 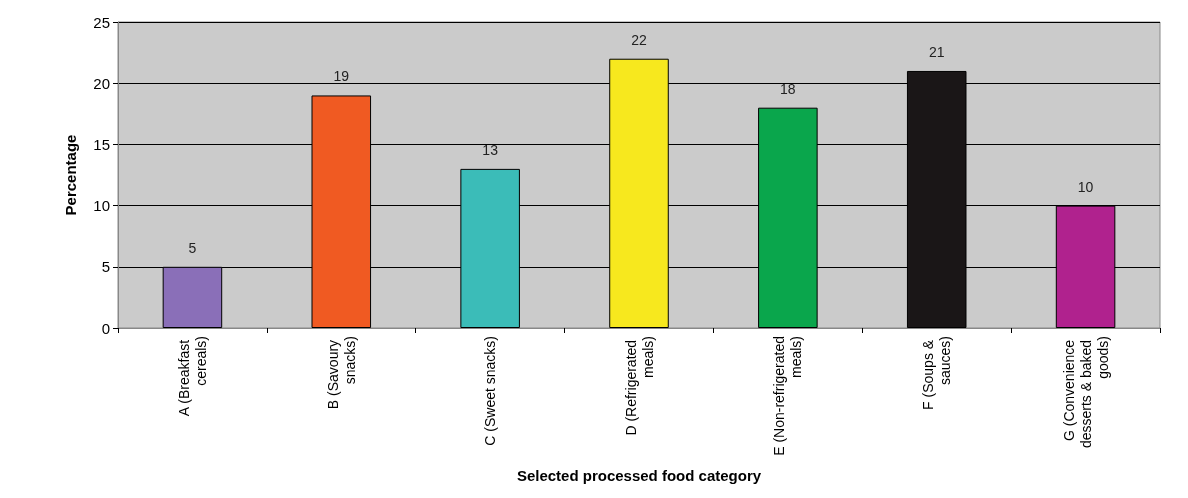 I want to click on y-tick-label: 0, so click(x=105, y=328).